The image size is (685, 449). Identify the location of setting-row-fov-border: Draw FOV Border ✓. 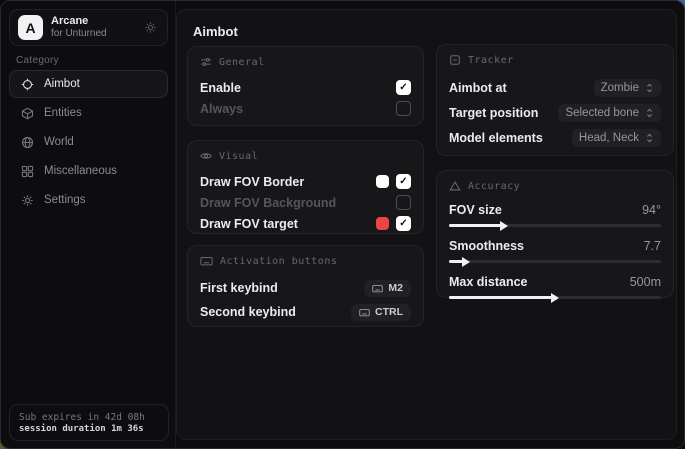
(305, 181).